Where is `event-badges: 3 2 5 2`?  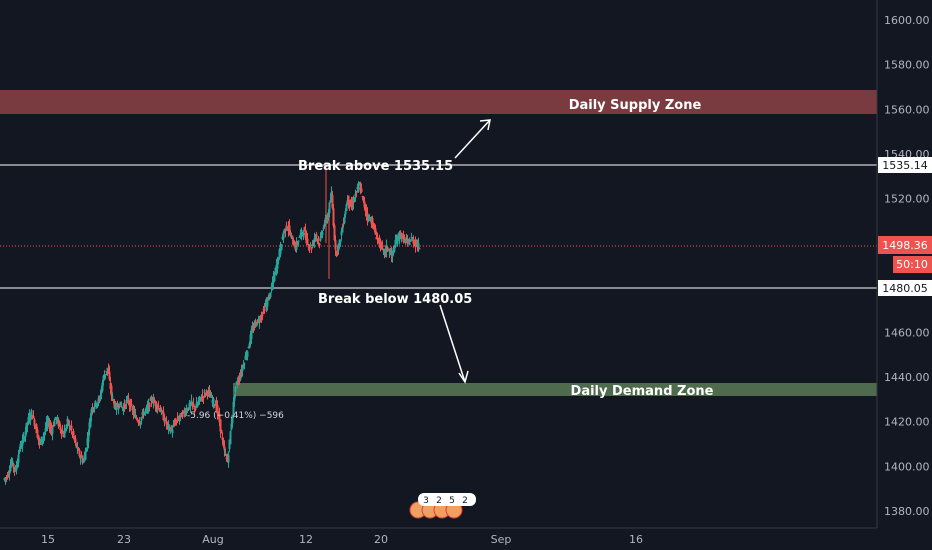 event-badges: 3 2 5 2 is located at coordinates (442, 506).